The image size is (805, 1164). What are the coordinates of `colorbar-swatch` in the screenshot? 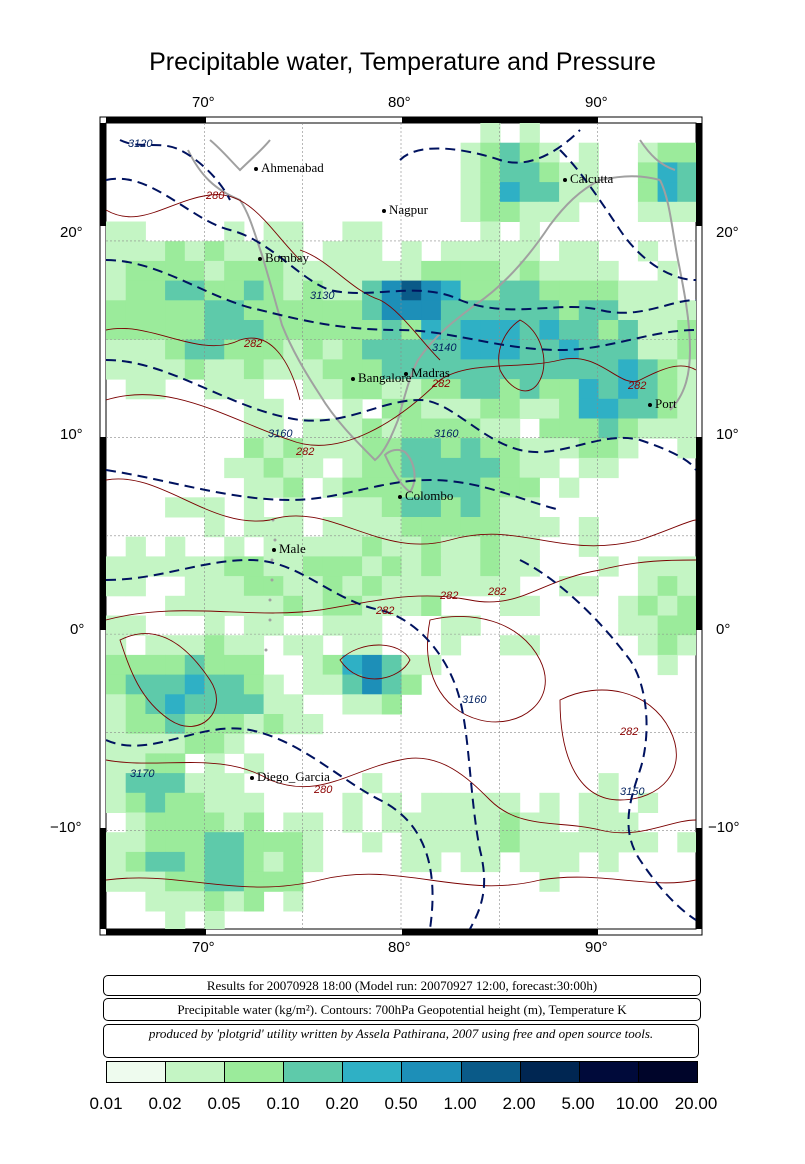 It's located at (196, 1072).